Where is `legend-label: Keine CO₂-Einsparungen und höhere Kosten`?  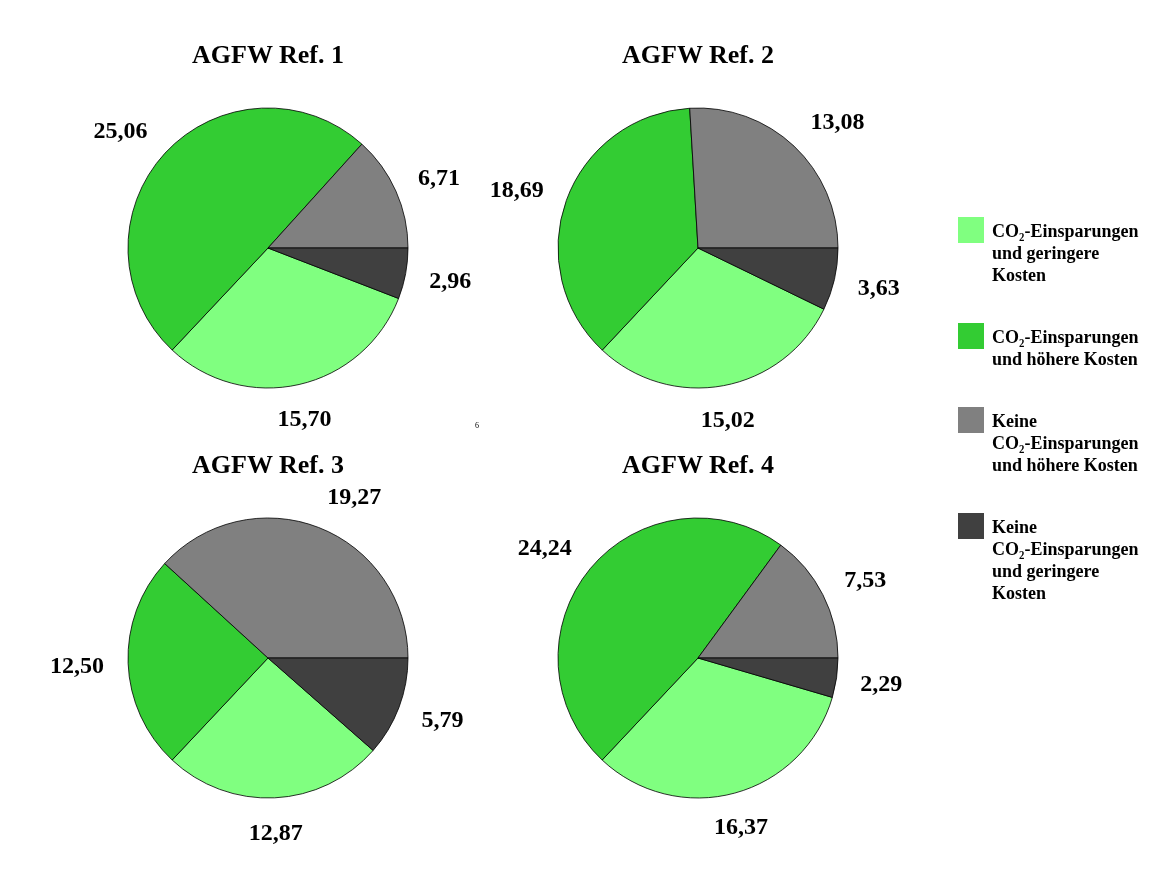
legend-label: Keine CO₂-Einsparungen und höhere Kosten is located at coordinates (1065, 443).